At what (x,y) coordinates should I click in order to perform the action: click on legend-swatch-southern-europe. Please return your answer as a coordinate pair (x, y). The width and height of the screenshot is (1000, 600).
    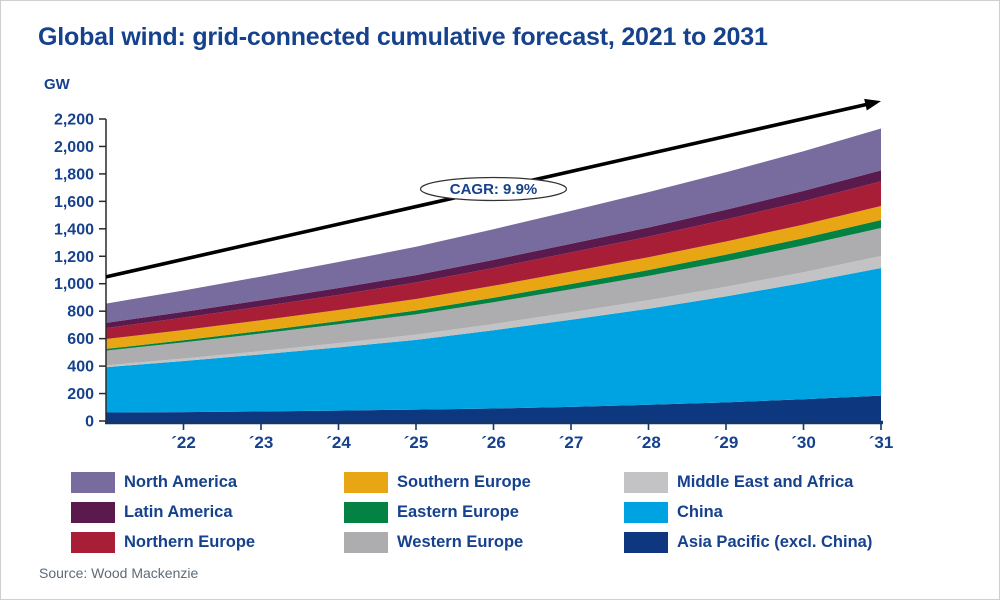
    Looking at the image, I should click on (366, 482).